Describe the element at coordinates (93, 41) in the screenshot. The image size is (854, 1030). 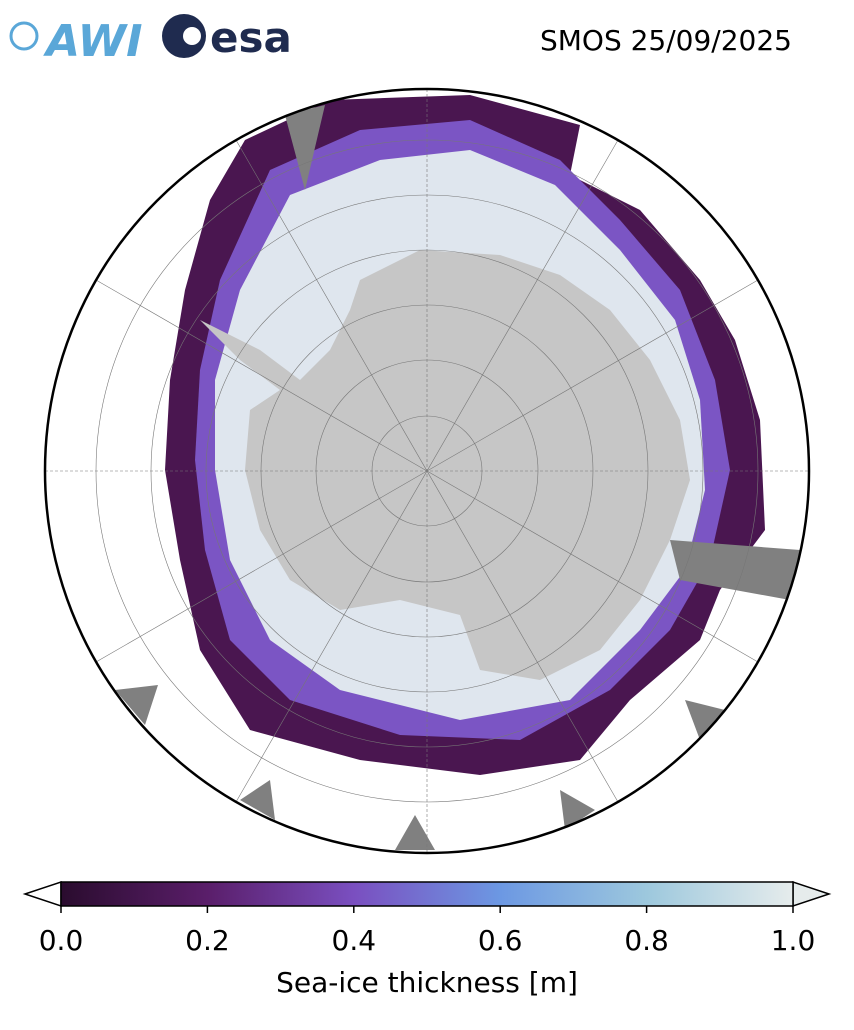
I see `logo-text: AWI` at that location.